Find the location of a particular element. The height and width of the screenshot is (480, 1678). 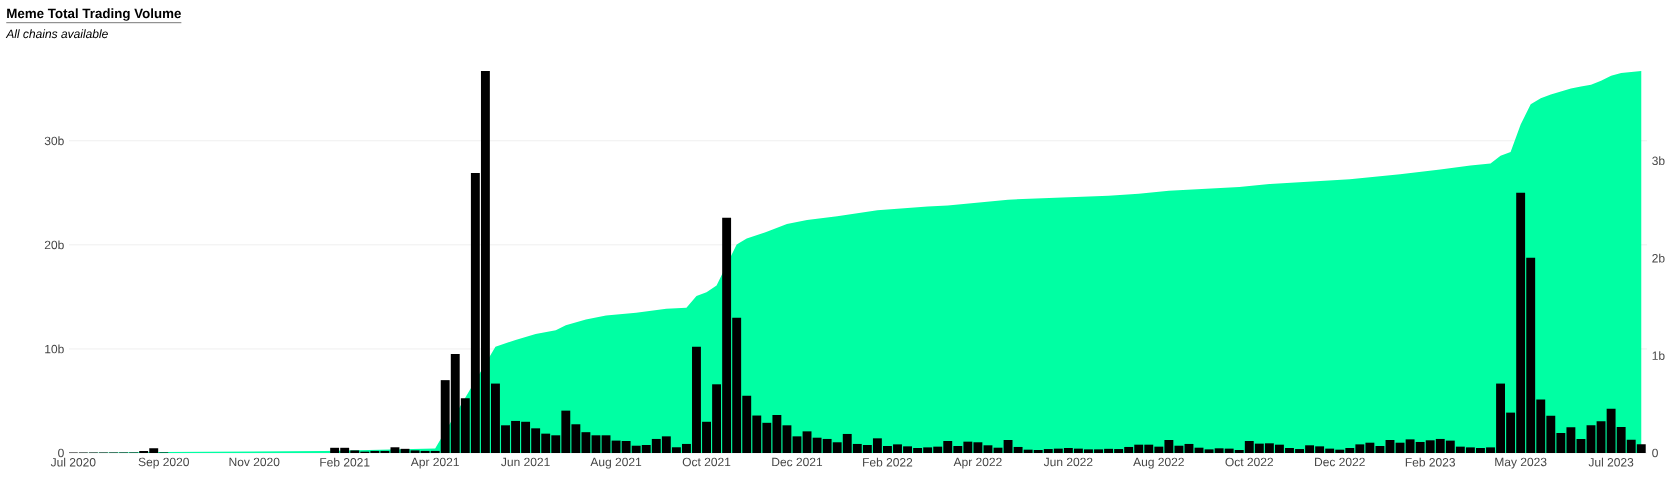

x-tick-label: Feb 2023 is located at coordinates (1430, 462).